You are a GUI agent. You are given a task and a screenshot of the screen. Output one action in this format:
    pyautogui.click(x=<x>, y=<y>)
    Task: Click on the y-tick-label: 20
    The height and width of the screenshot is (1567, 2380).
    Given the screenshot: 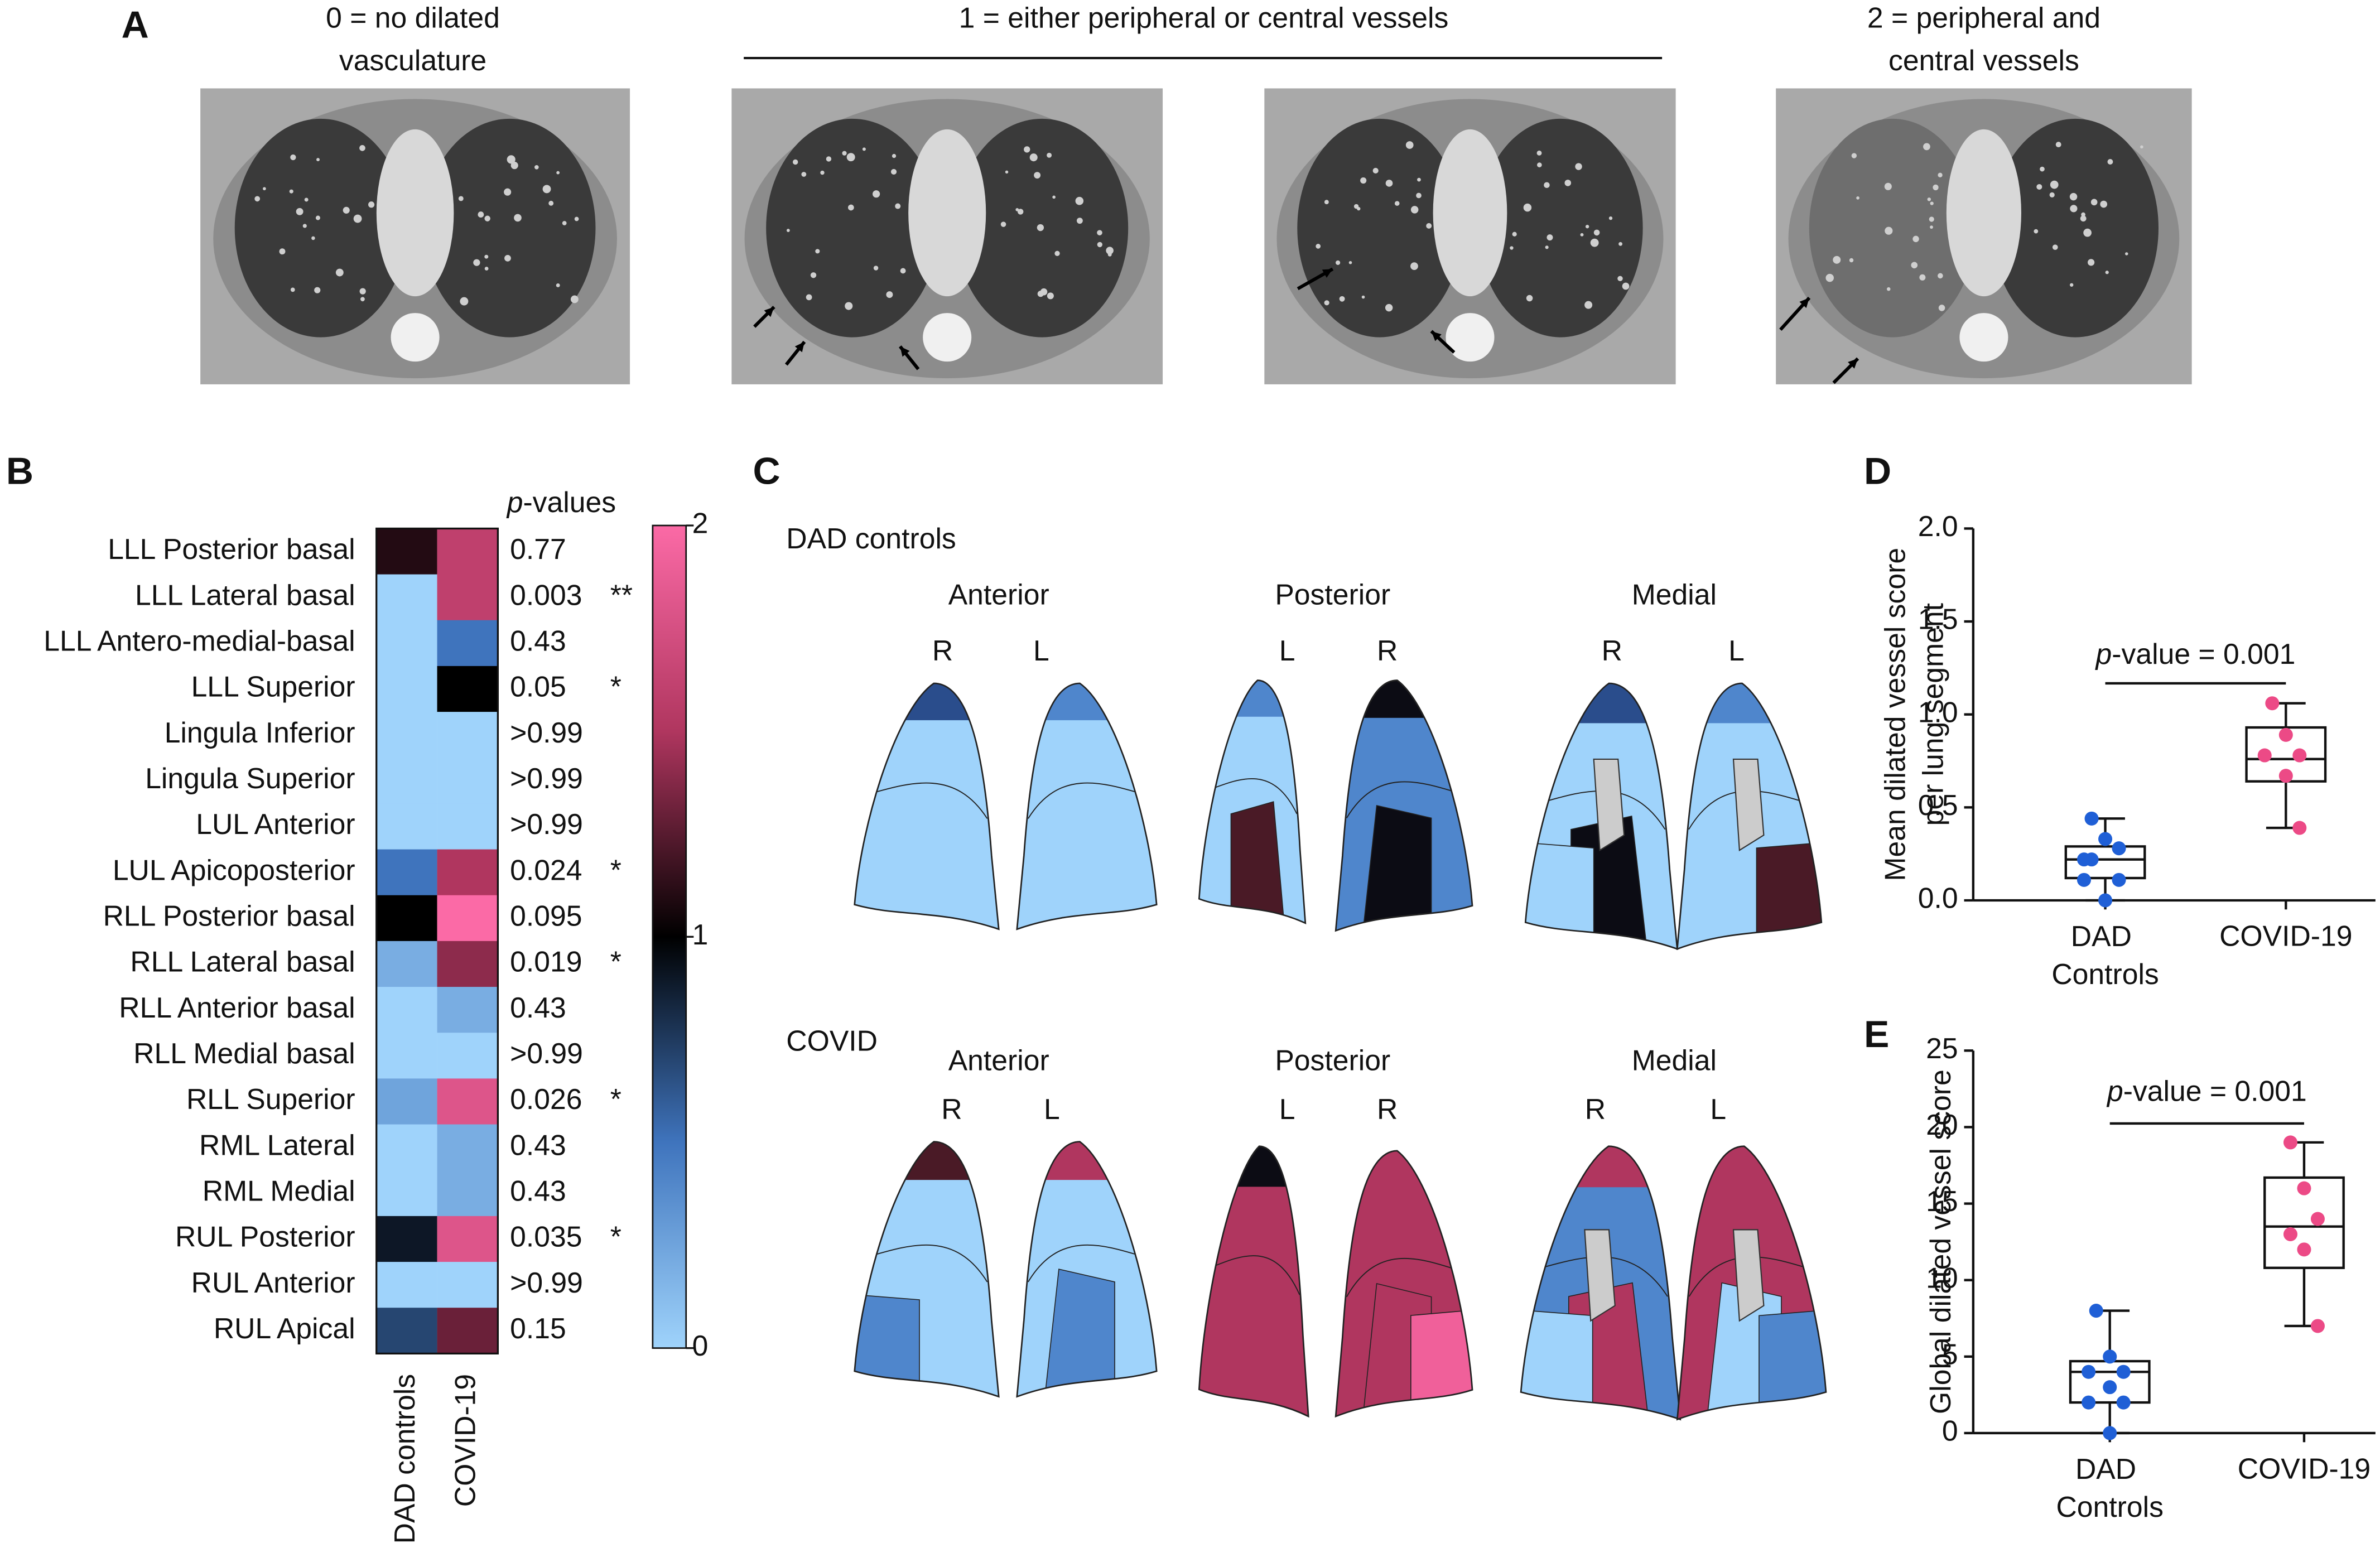 What is the action you would take?
    pyautogui.click(x=1942, y=1124)
    